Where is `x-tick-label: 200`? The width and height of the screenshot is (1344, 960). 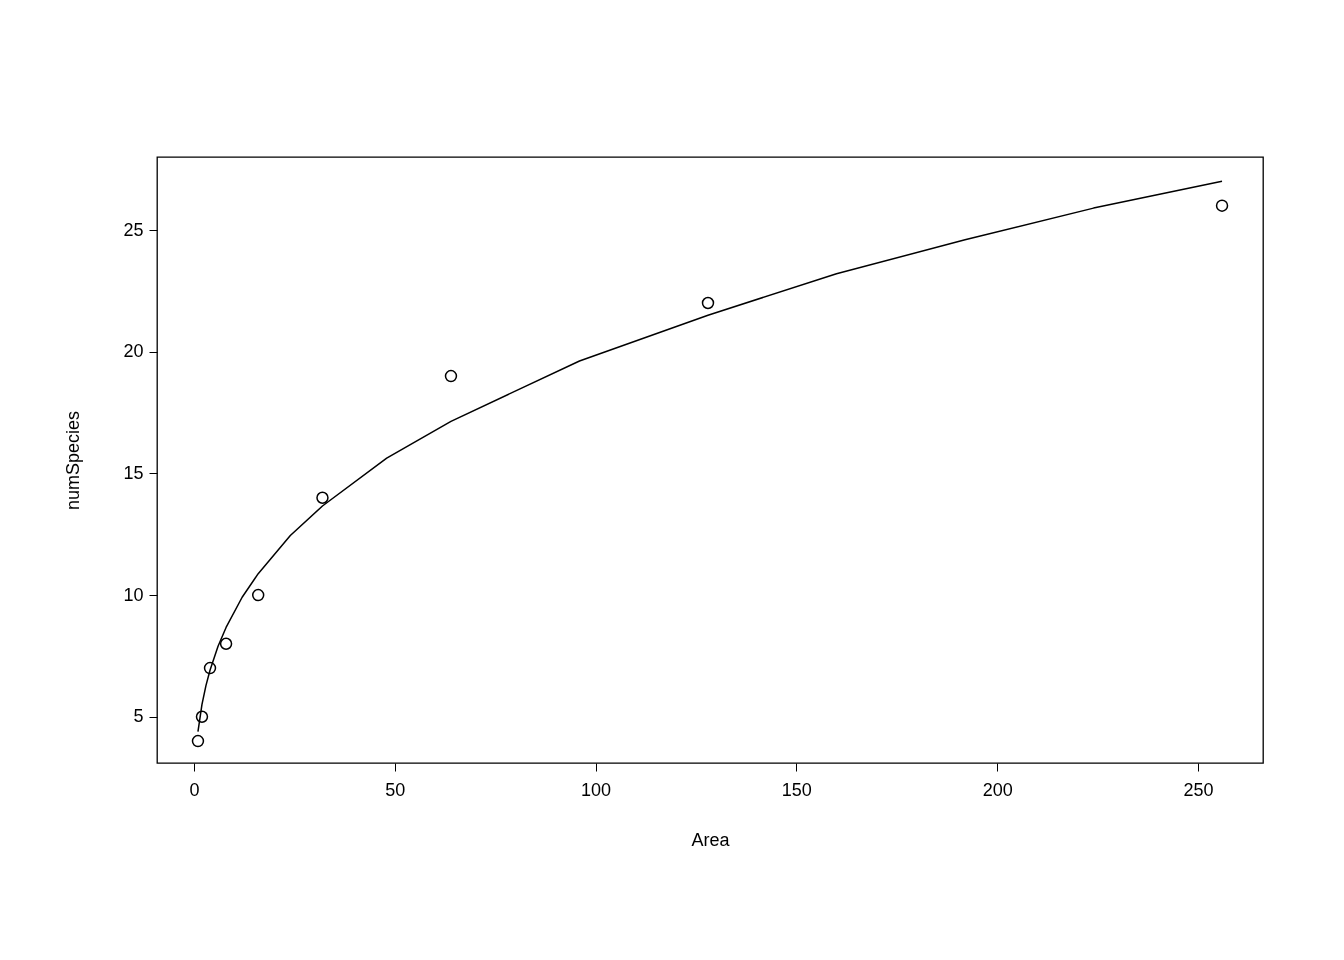
x-tick-label: 200 is located at coordinates (997, 789).